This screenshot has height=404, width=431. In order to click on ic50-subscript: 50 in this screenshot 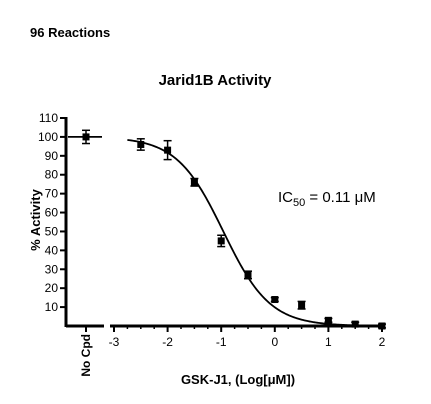, I will do `click(299, 203)`.